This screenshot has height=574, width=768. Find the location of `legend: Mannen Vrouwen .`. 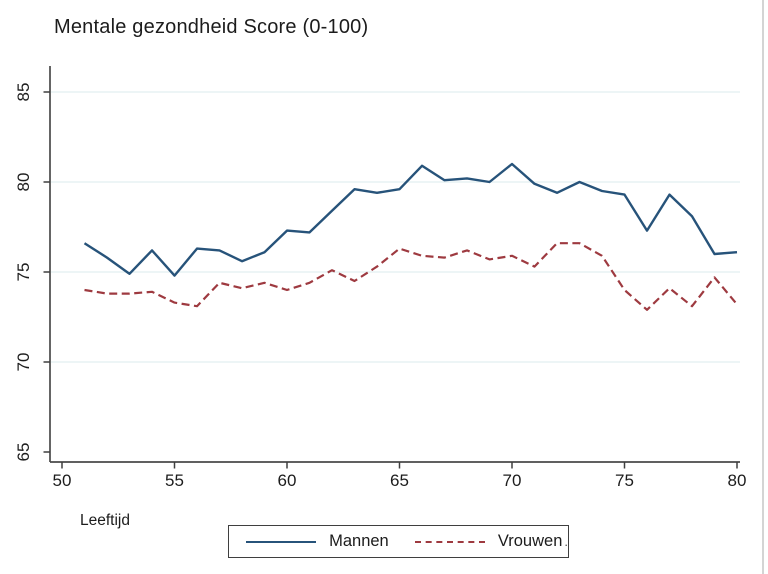

legend: Mannen Vrouwen . is located at coordinates (398, 541).